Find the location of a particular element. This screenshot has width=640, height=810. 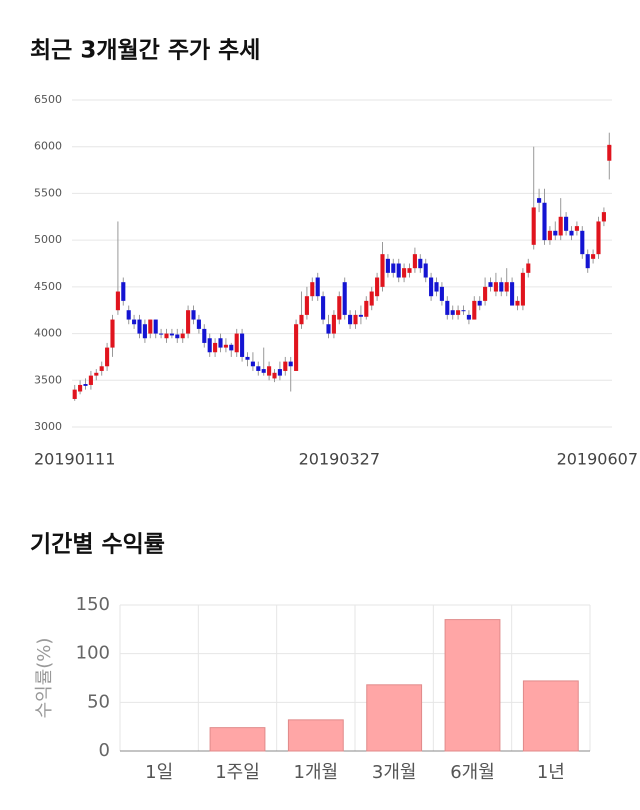

y-tick-label: 3500 is located at coordinates (48, 379).